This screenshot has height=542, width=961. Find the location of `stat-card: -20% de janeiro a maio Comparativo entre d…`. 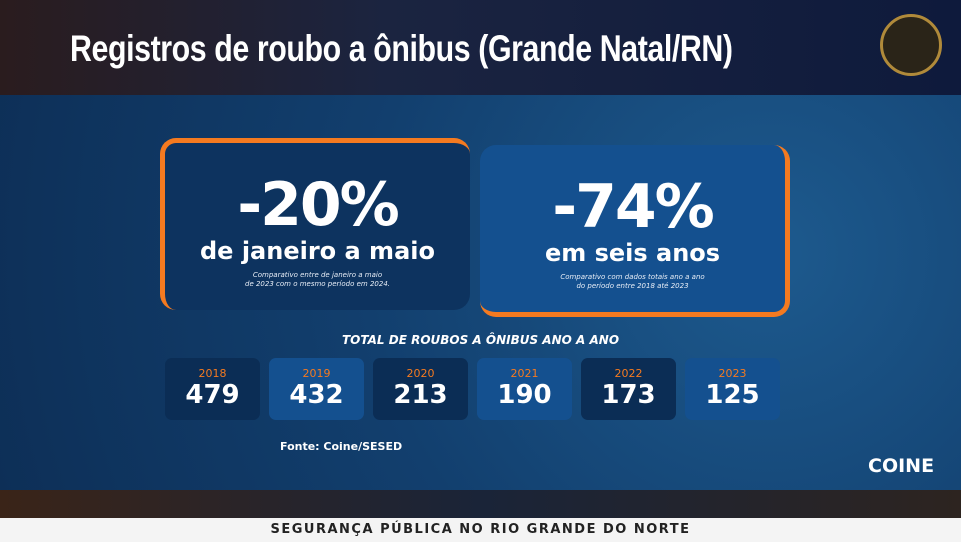

stat-card: -20% de janeiro a maio Comparativo entre d… is located at coordinates (315, 224).